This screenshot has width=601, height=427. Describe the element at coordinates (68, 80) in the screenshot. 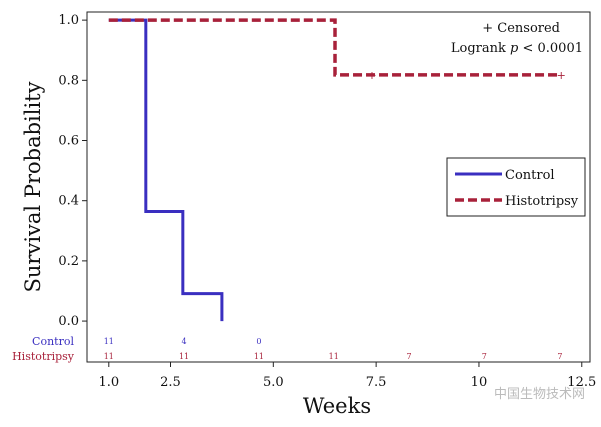

I see `y-tick-label: 0.8` at that location.